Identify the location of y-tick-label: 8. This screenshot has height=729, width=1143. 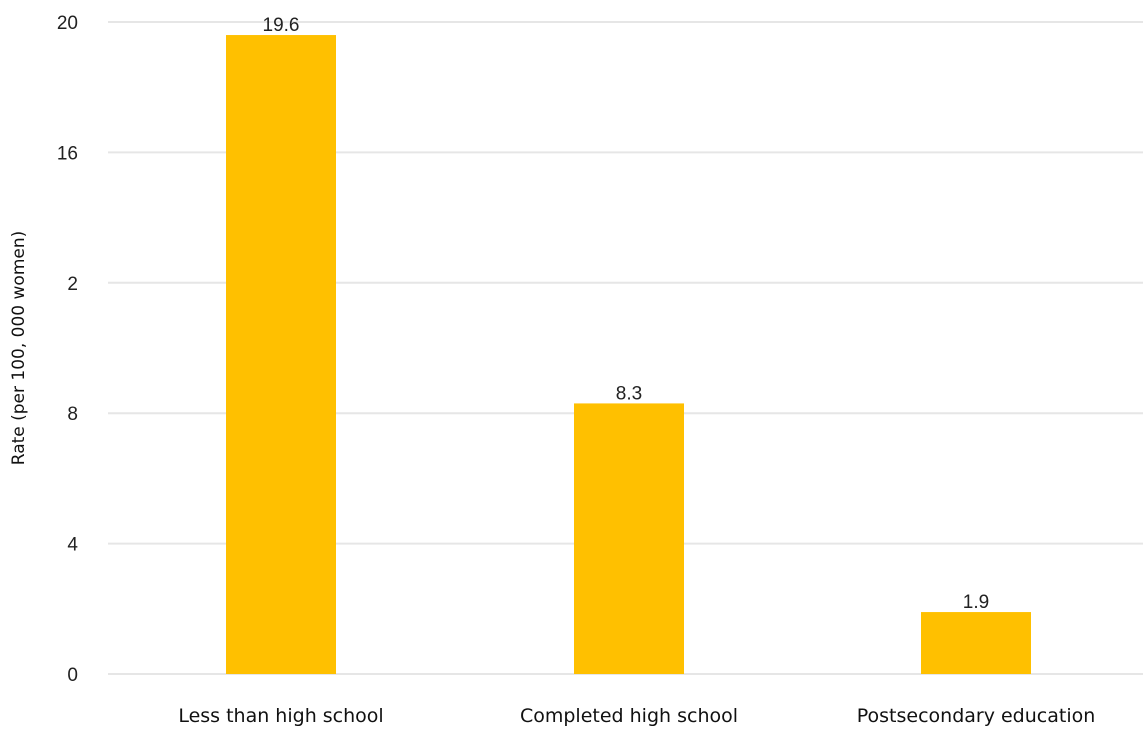
(72, 414).